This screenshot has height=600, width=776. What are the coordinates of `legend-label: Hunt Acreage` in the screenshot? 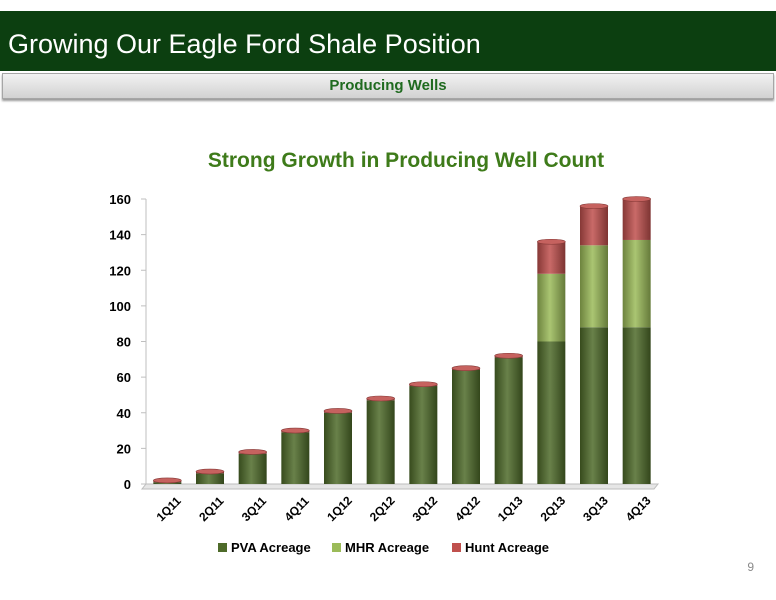 It's located at (507, 547).